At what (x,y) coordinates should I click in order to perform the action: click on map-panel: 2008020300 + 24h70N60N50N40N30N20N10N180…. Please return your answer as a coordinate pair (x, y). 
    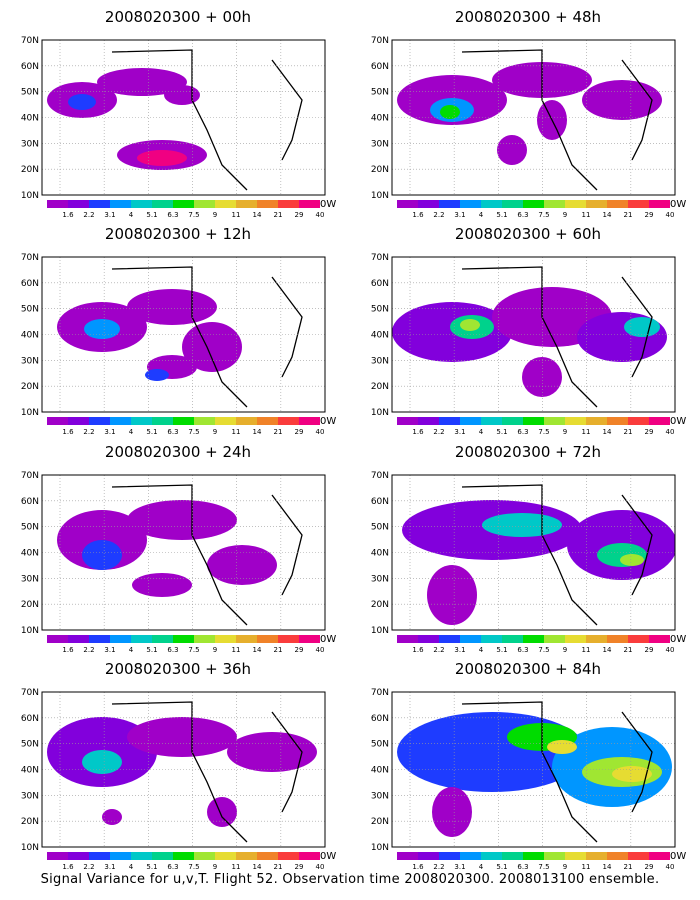
    Looking at the image, I should click on (178, 550).